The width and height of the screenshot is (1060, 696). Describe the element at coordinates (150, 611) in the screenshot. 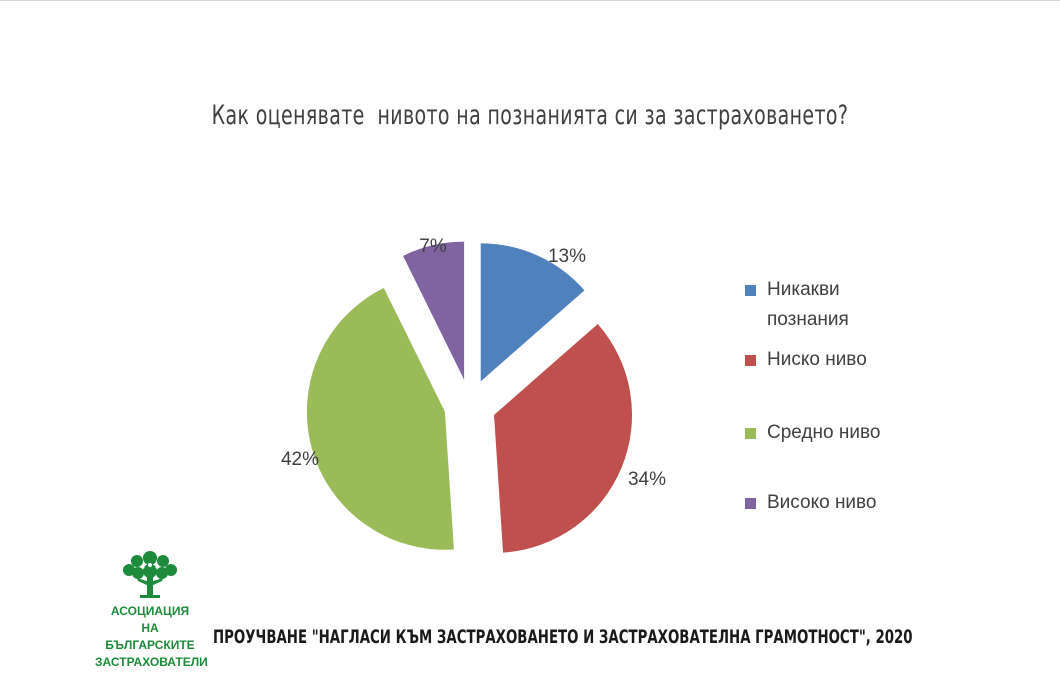

I see `logo-line-1: АСОЦИАЦИЯ` at that location.